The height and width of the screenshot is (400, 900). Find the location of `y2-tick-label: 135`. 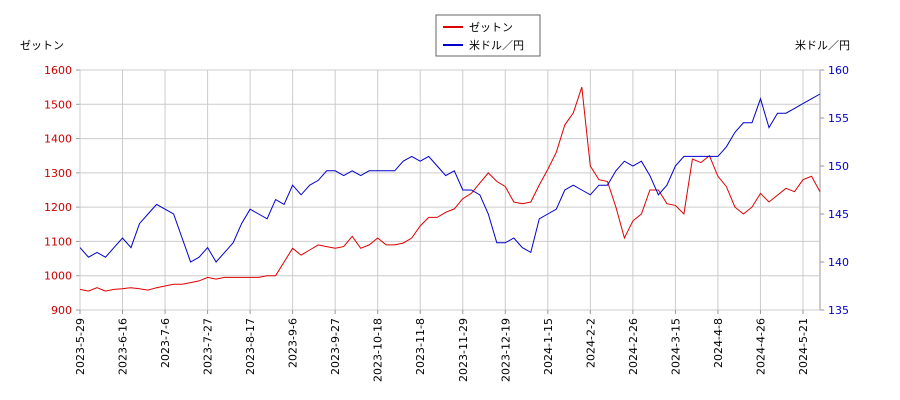

y2-tick-label: 135 is located at coordinates (838, 310).